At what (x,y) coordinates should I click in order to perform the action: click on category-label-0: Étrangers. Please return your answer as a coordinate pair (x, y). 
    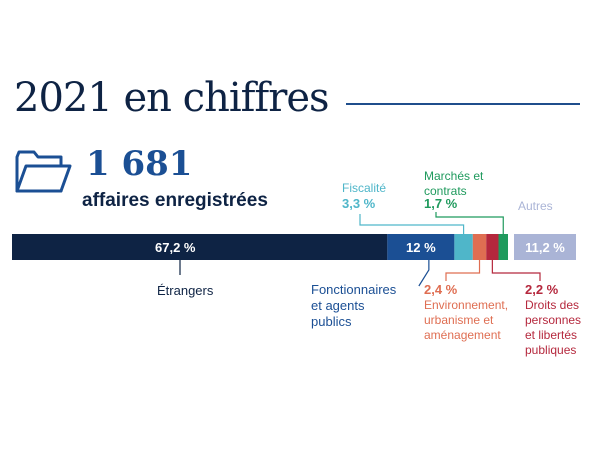
    Looking at the image, I should click on (185, 290).